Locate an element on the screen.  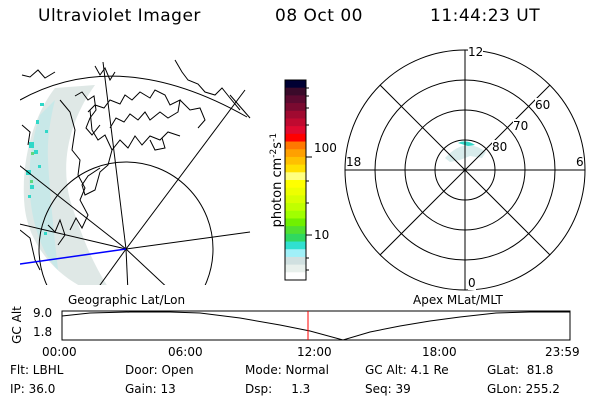
instrument-title: Ultraviolet Imager is located at coordinates (119, 16).